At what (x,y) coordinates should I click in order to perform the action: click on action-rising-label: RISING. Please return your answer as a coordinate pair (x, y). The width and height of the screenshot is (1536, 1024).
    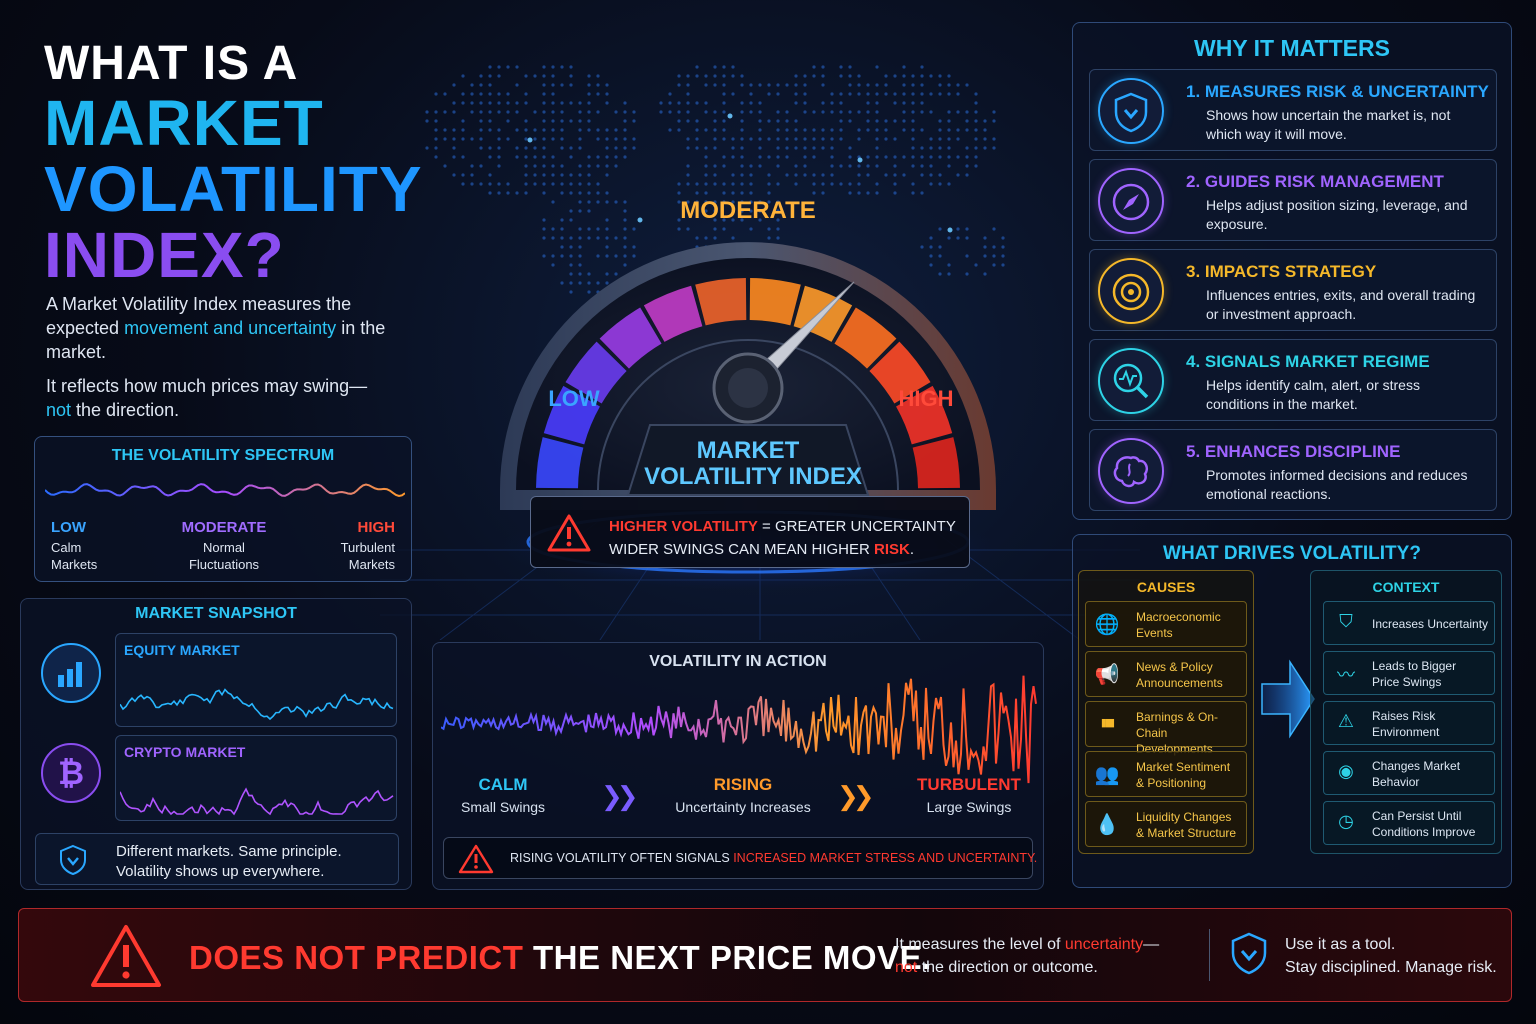
    Looking at the image, I should click on (743, 784).